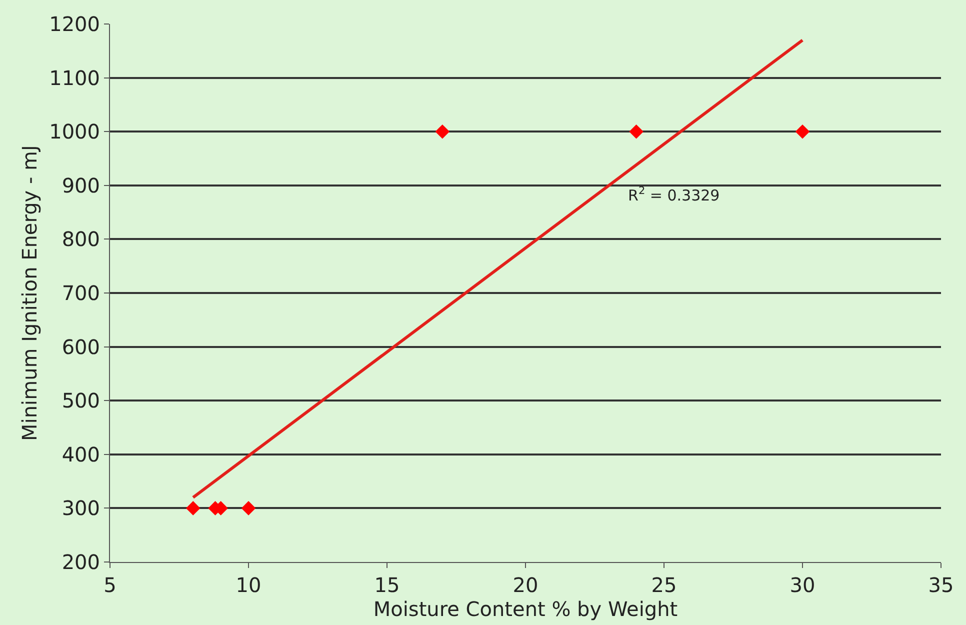 This screenshot has width=966, height=625. Describe the element at coordinates (81, 239) in the screenshot. I see `y-tick-label: 800` at that location.